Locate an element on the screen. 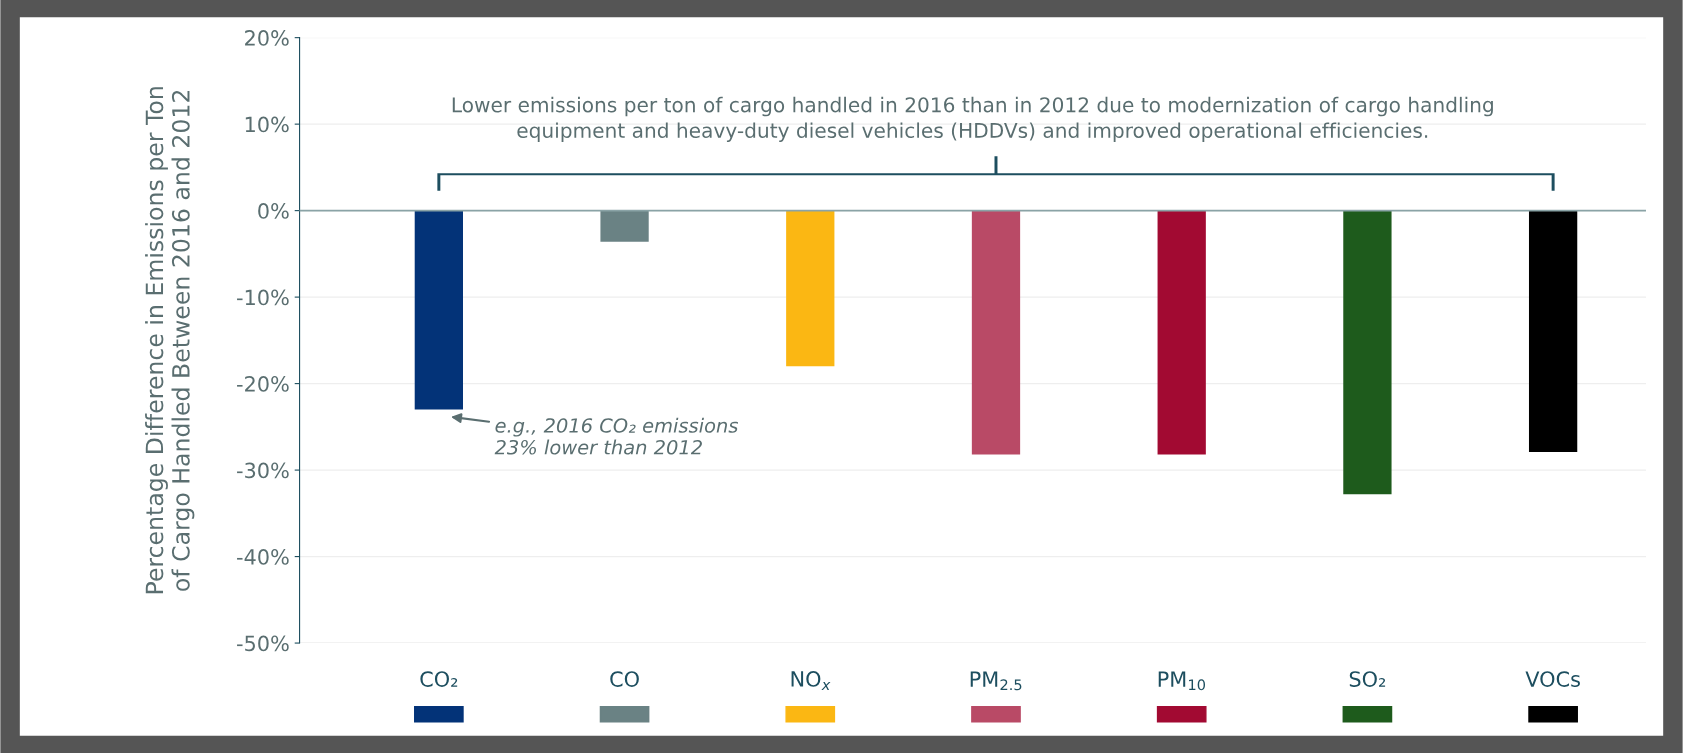 The image size is (1683, 753). y-tick-label: -40% is located at coordinates (263, 557).